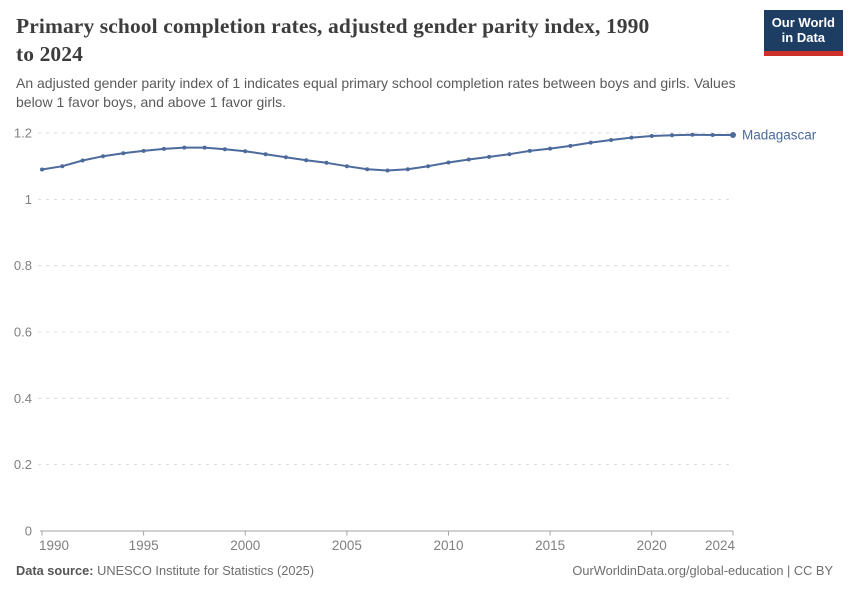  Describe the element at coordinates (803, 37) in the screenshot. I see `owid-logo-line2: in Data` at that location.